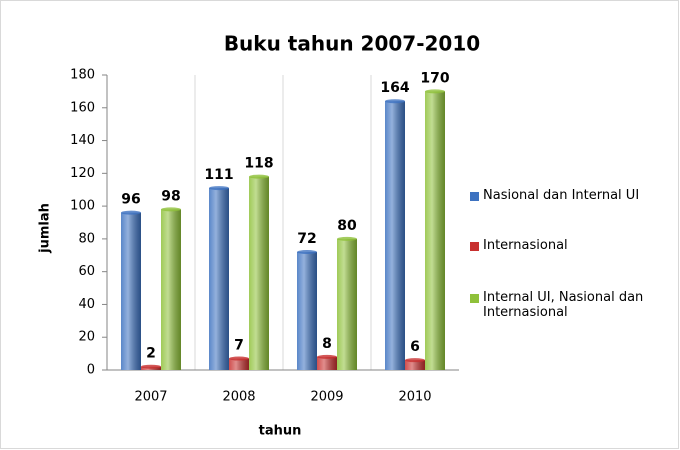 The image size is (680, 450). I want to click on value-label: 118, so click(258, 164).